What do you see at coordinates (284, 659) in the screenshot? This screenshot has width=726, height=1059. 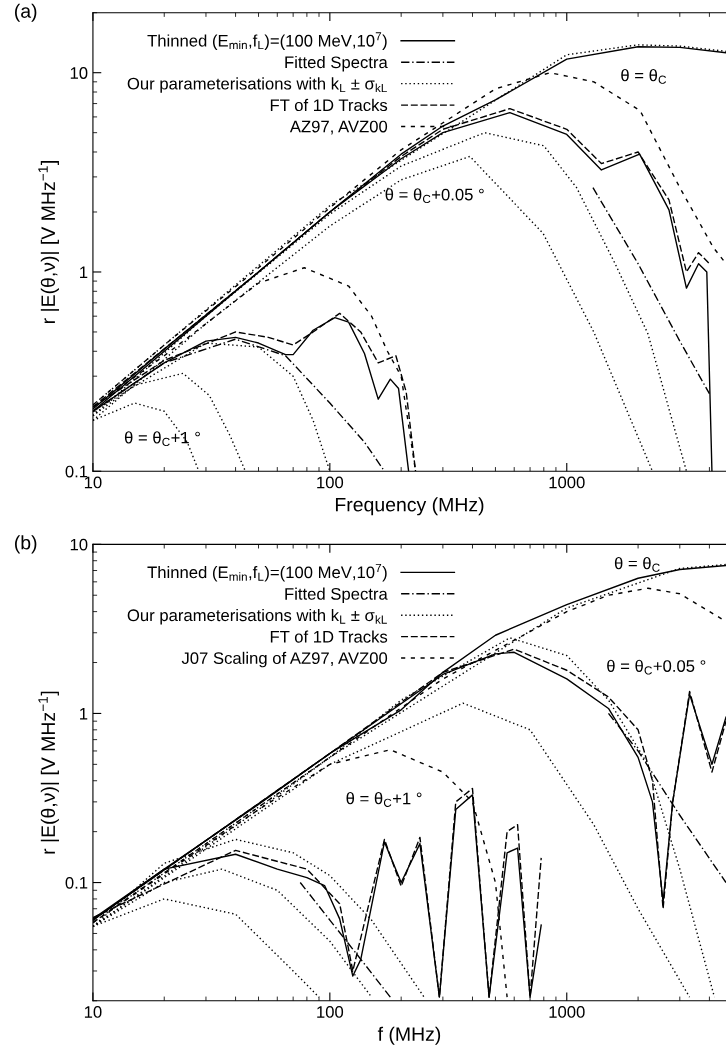 I see `legend-label: J07 Scaling of AZ97, AVZ00` at bounding box center [284, 659].